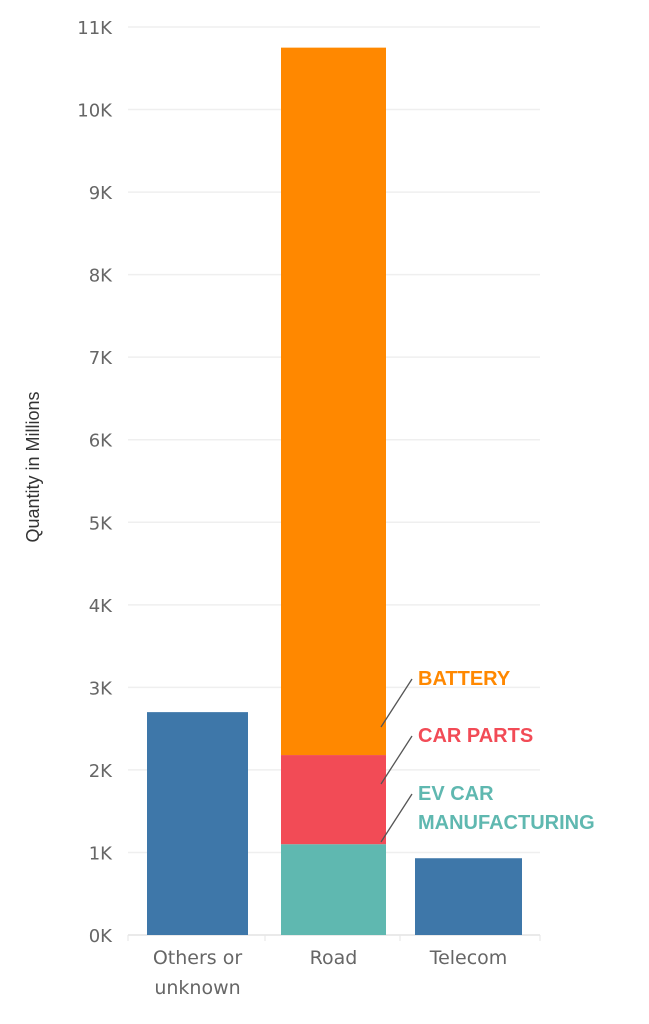  I want to click on annotation-label: EV CAR, so click(456, 794).